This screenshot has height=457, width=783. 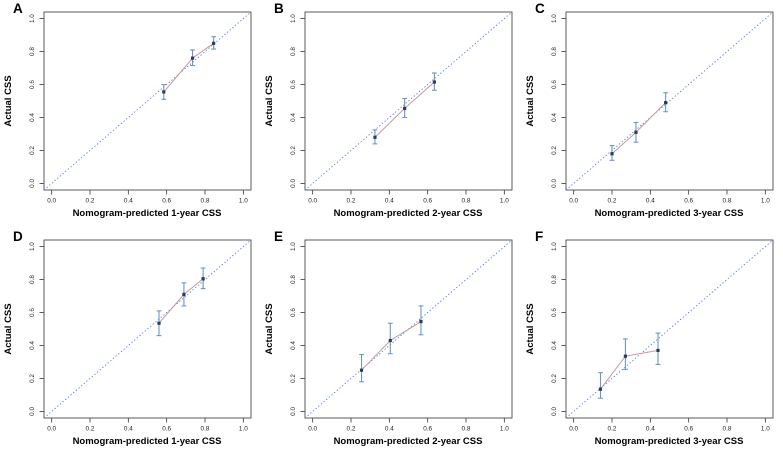 What do you see at coordinates (18, 236) in the screenshot?
I see `panel-letter: D` at bounding box center [18, 236].